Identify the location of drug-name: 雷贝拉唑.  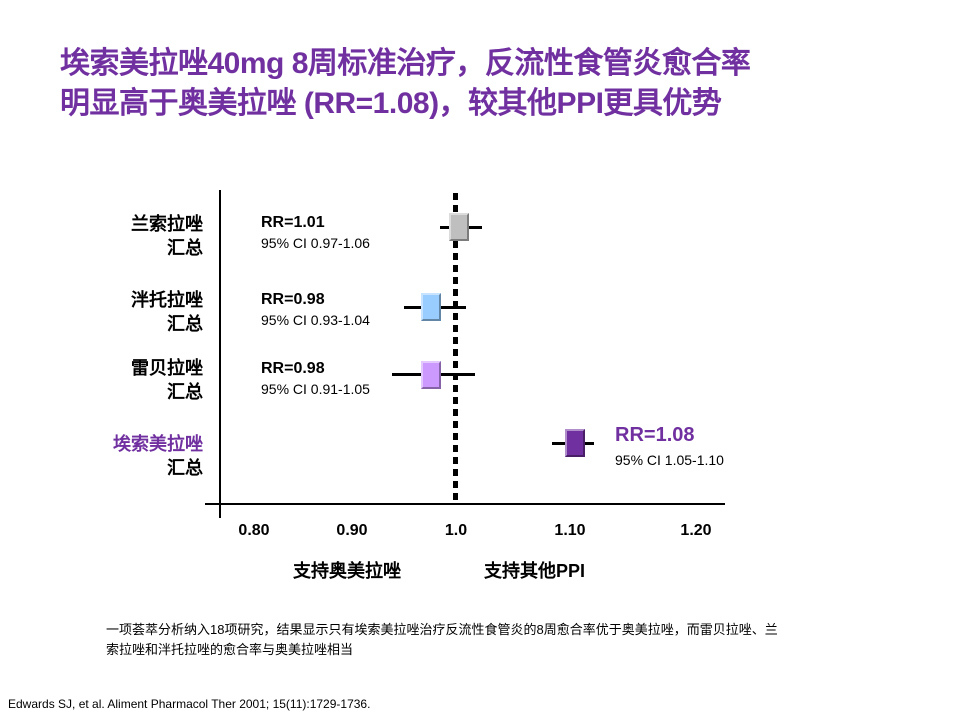
(167, 368).